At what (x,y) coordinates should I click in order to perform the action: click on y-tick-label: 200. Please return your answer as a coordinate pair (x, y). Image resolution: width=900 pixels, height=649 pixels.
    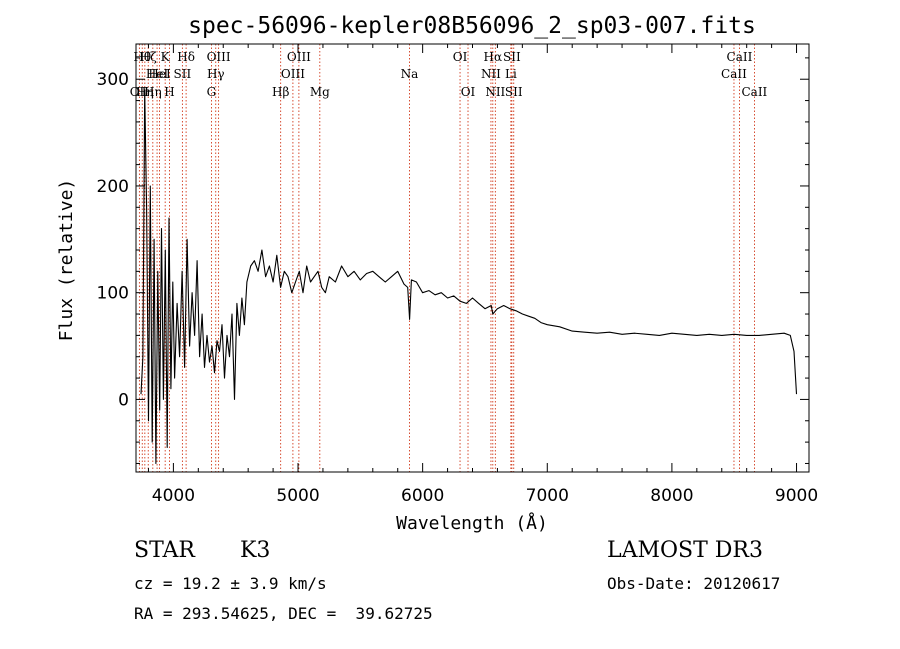
    Looking at the image, I should click on (113, 187).